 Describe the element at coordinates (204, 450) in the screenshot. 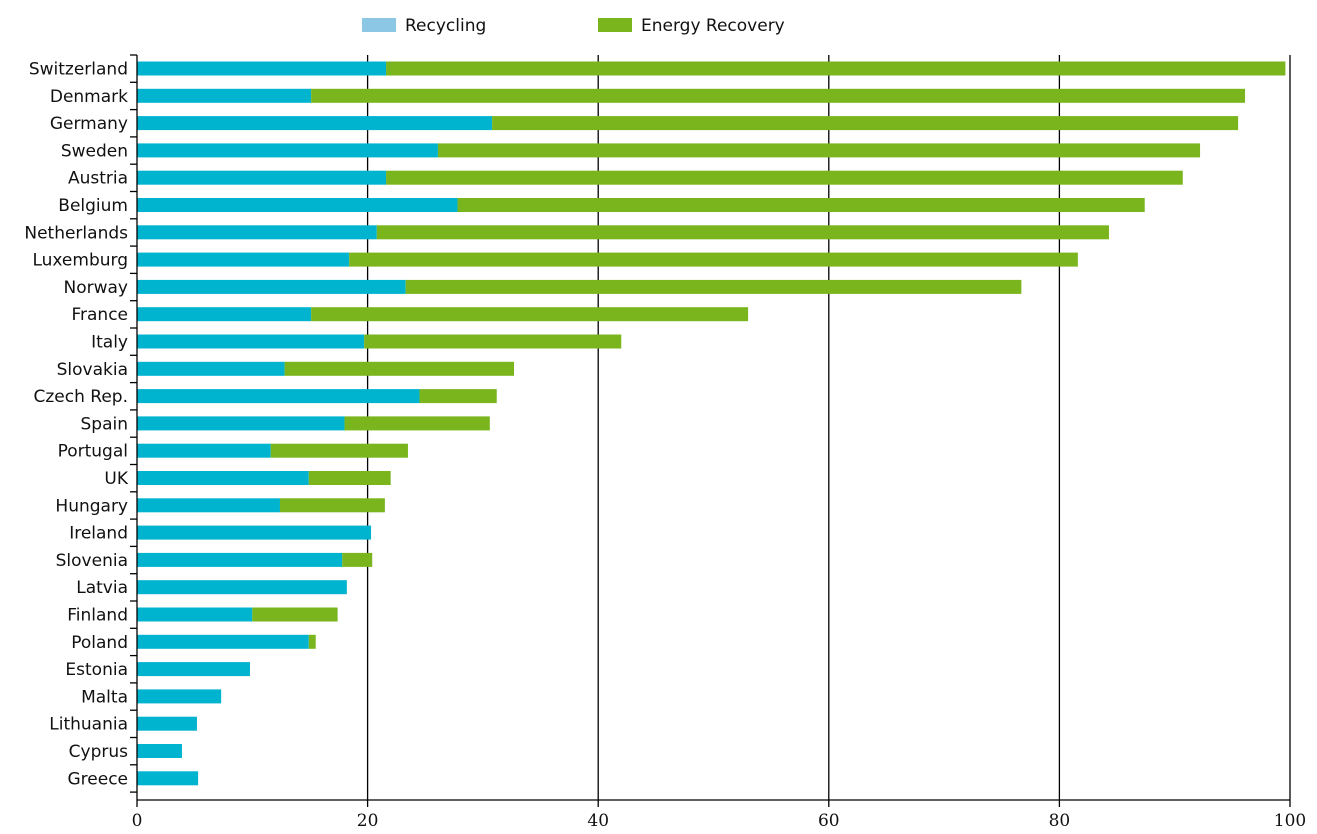

I see `bar-recycling-portugal` at that location.